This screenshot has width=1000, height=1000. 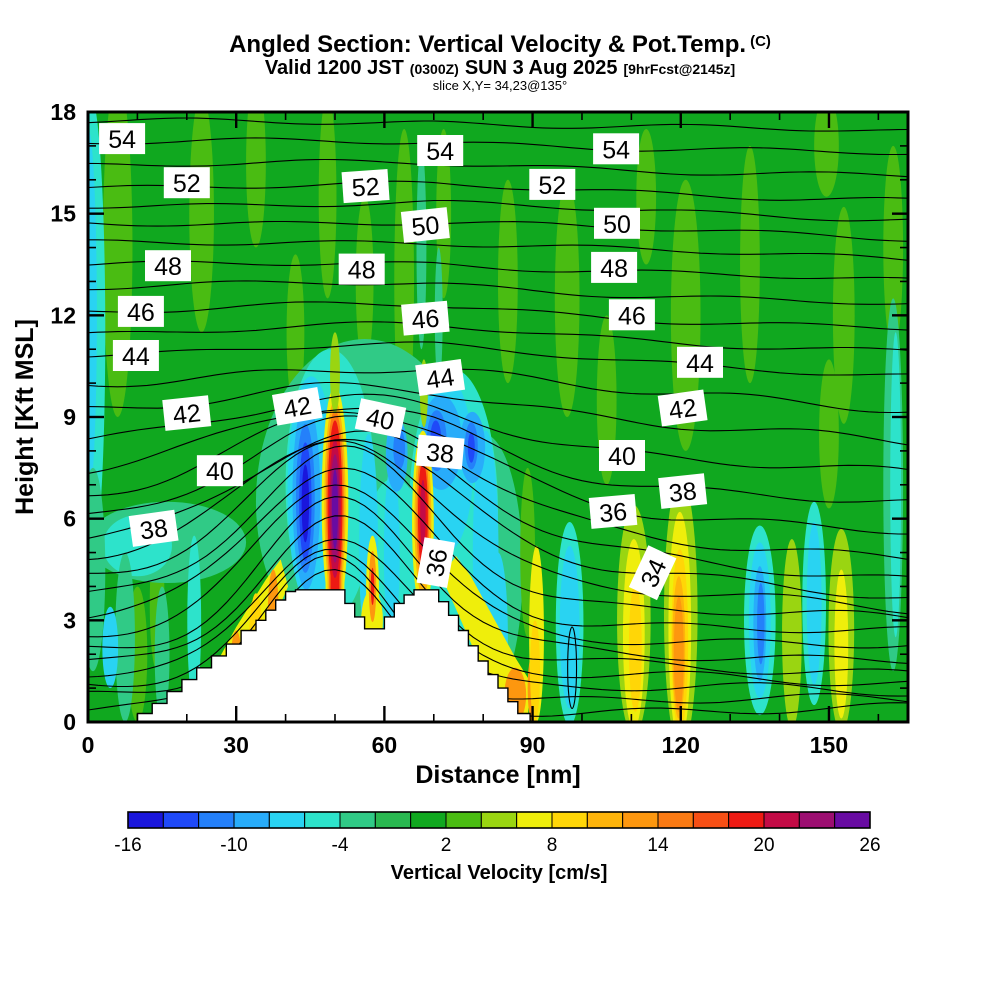 I want to click on y-tick-label: 15, so click(x=63, y=214).